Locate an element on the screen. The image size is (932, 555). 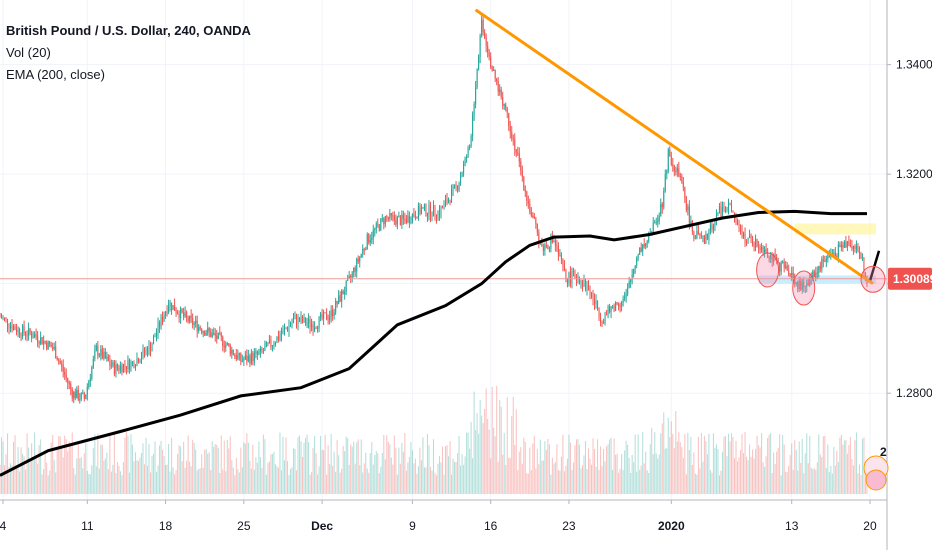
legend-symbol: British Pound / U.S. Dollar, 240, OANDA is located at coordinates (128, 30).